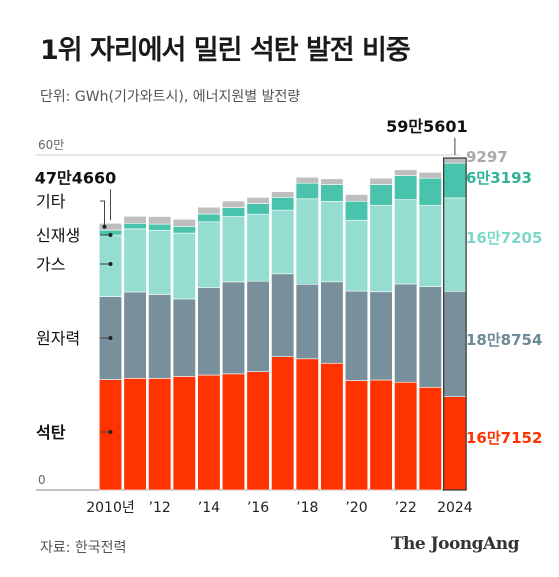 This screenshot has width=559, height=577. What do you see at coordinates (455, 508) in the screenshot?
I see `x-tick-label: 2024` at bounding box center [455, 508].